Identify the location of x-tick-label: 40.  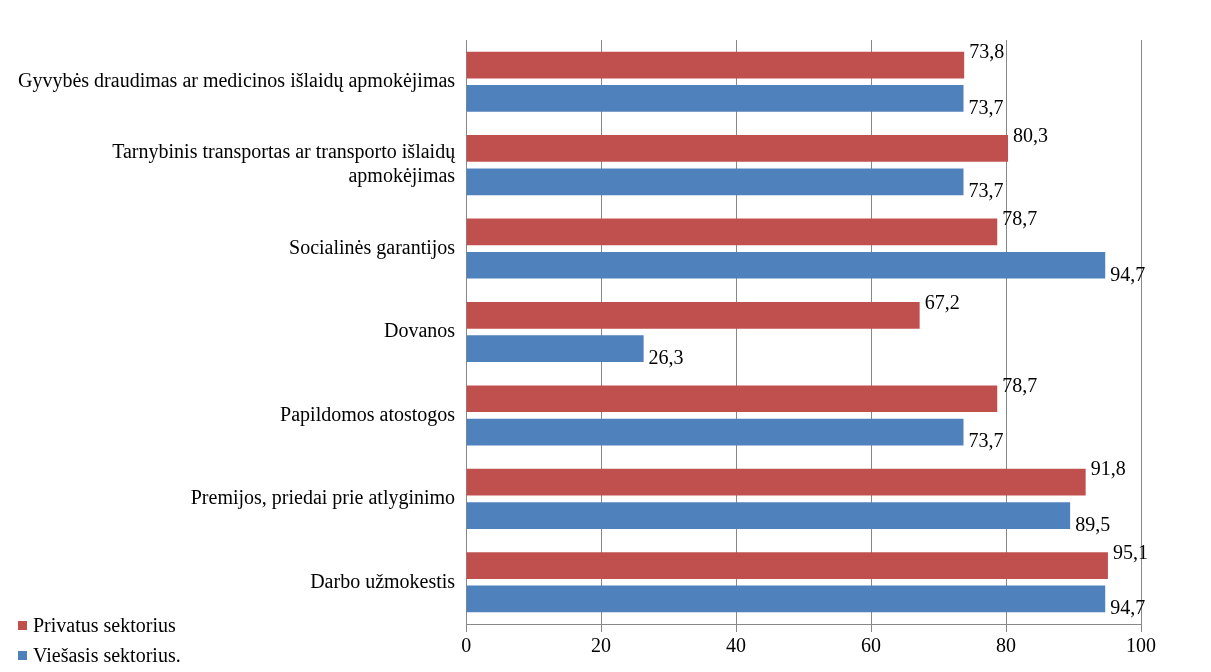
(736, 645).